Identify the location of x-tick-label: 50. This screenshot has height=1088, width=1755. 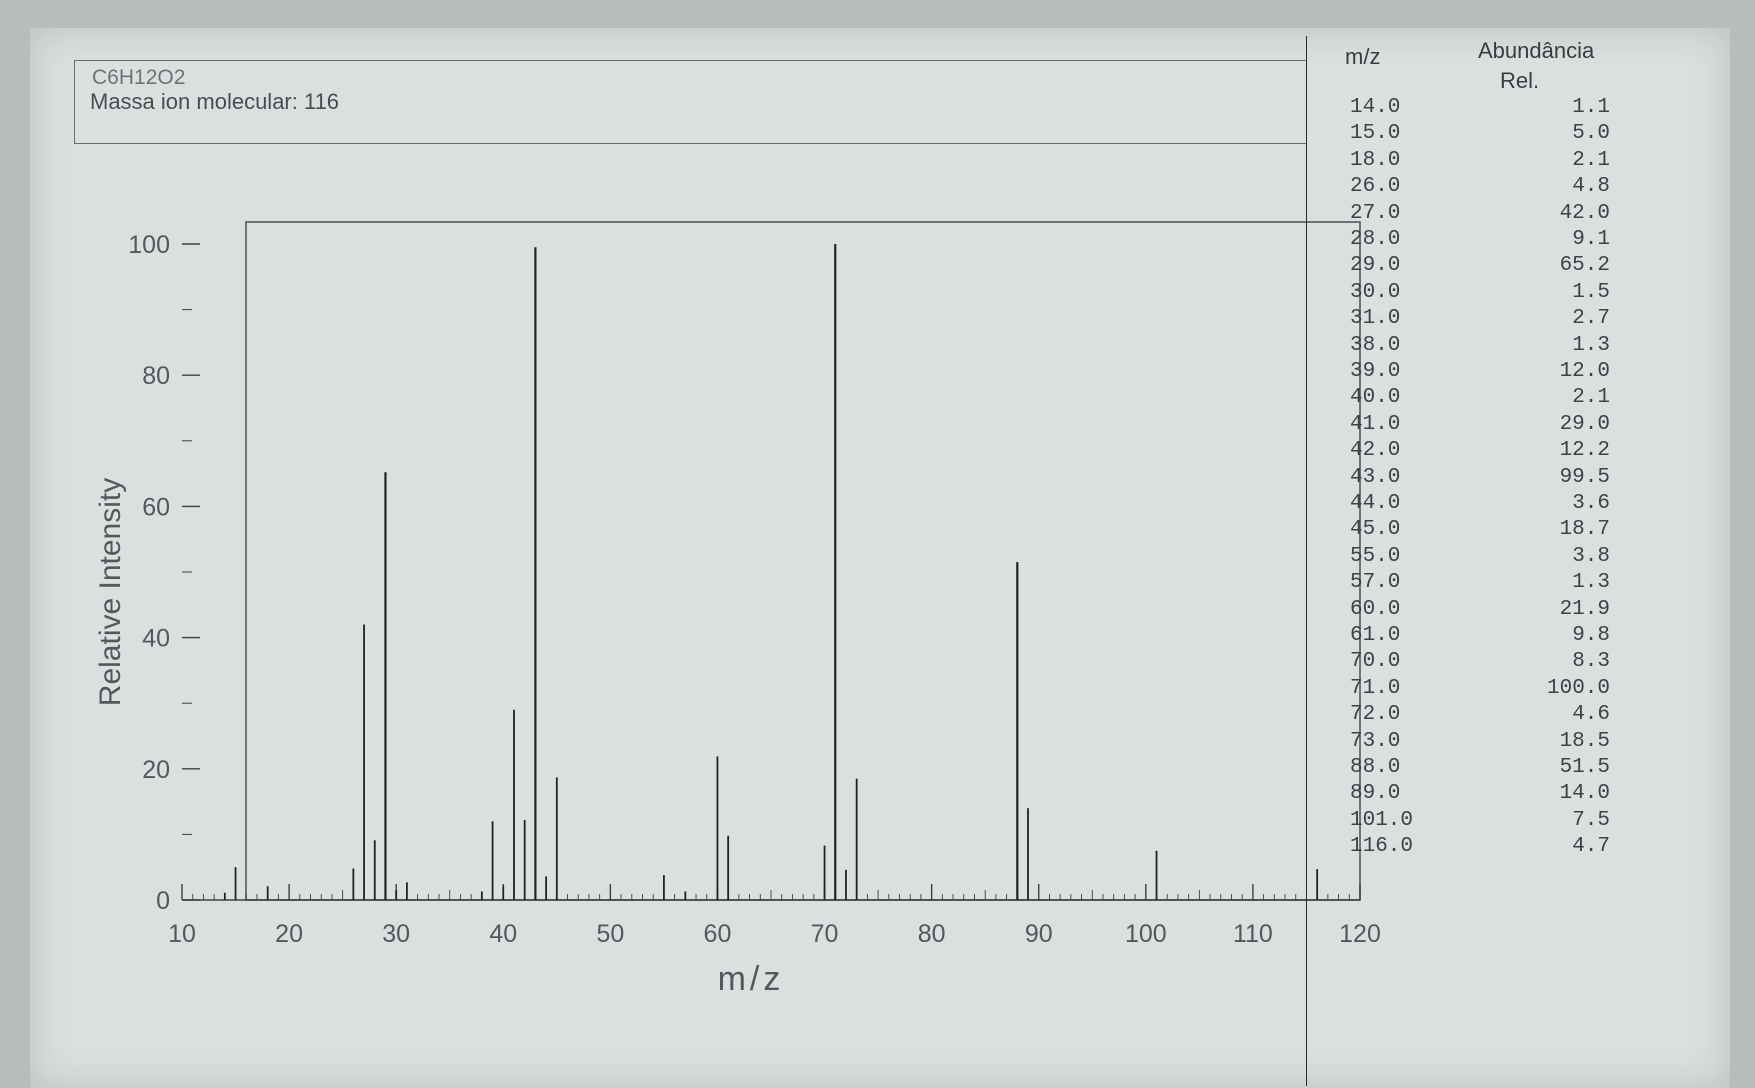
(610, 934).